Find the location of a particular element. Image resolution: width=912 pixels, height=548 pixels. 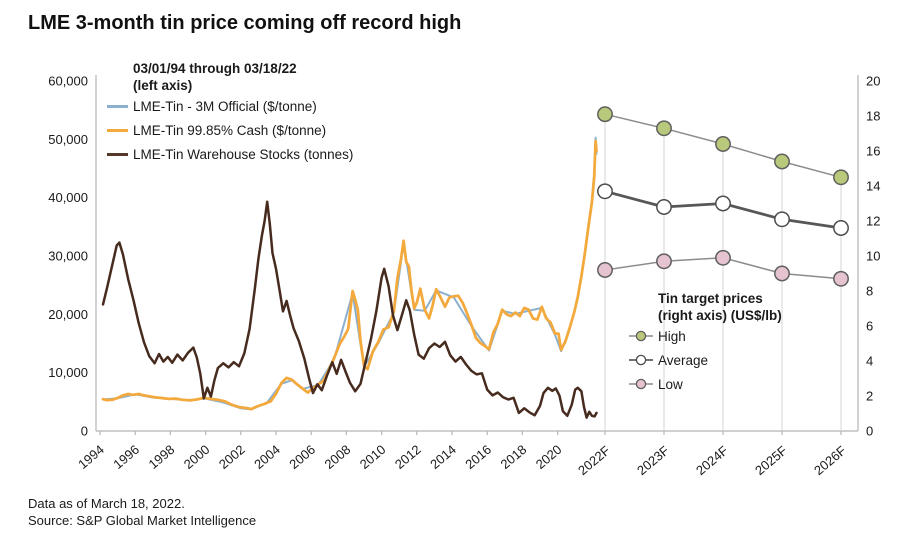

forecast-dot-average-2023F is located at coordinates (664, 207).